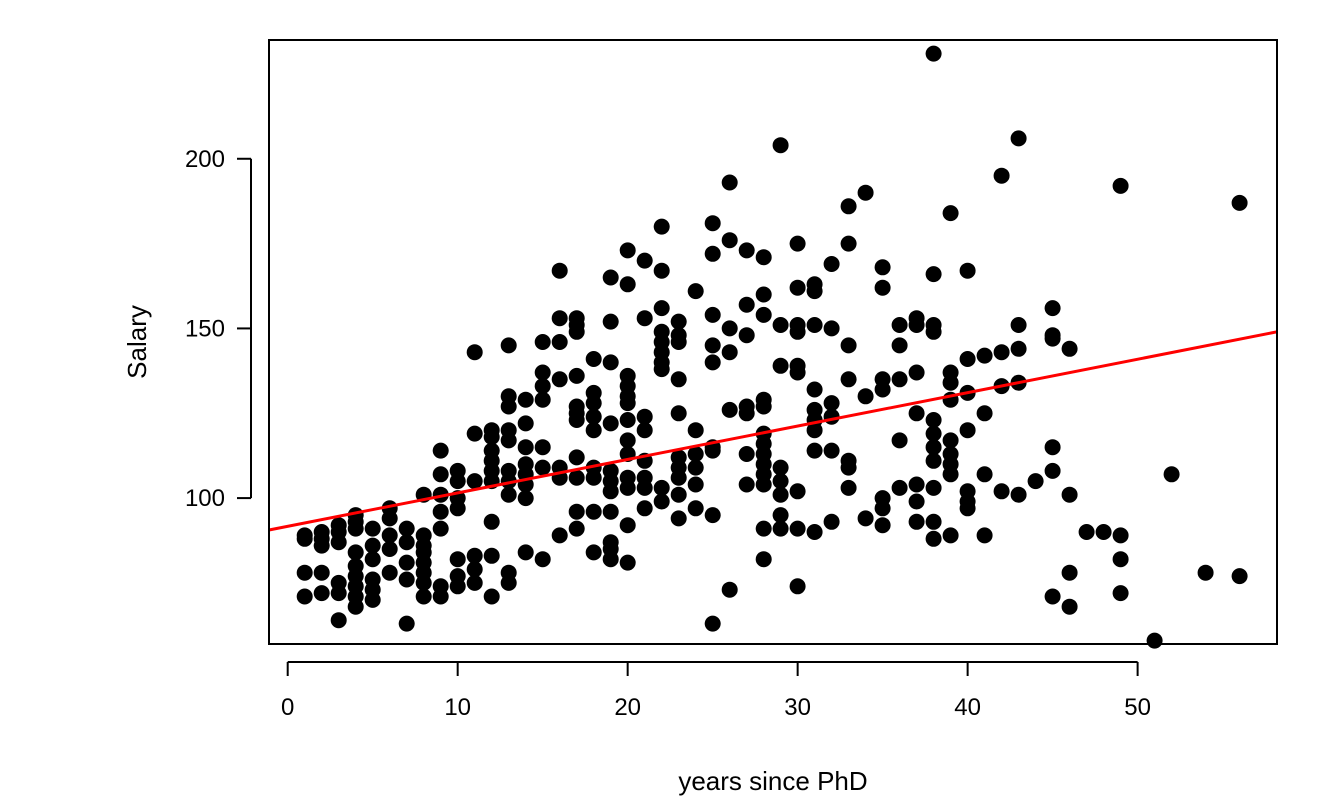  What do you see at coordinates (205, 498) in the screenshot?
I see `y-tick-label: 100` at bounding box center [205, 498].